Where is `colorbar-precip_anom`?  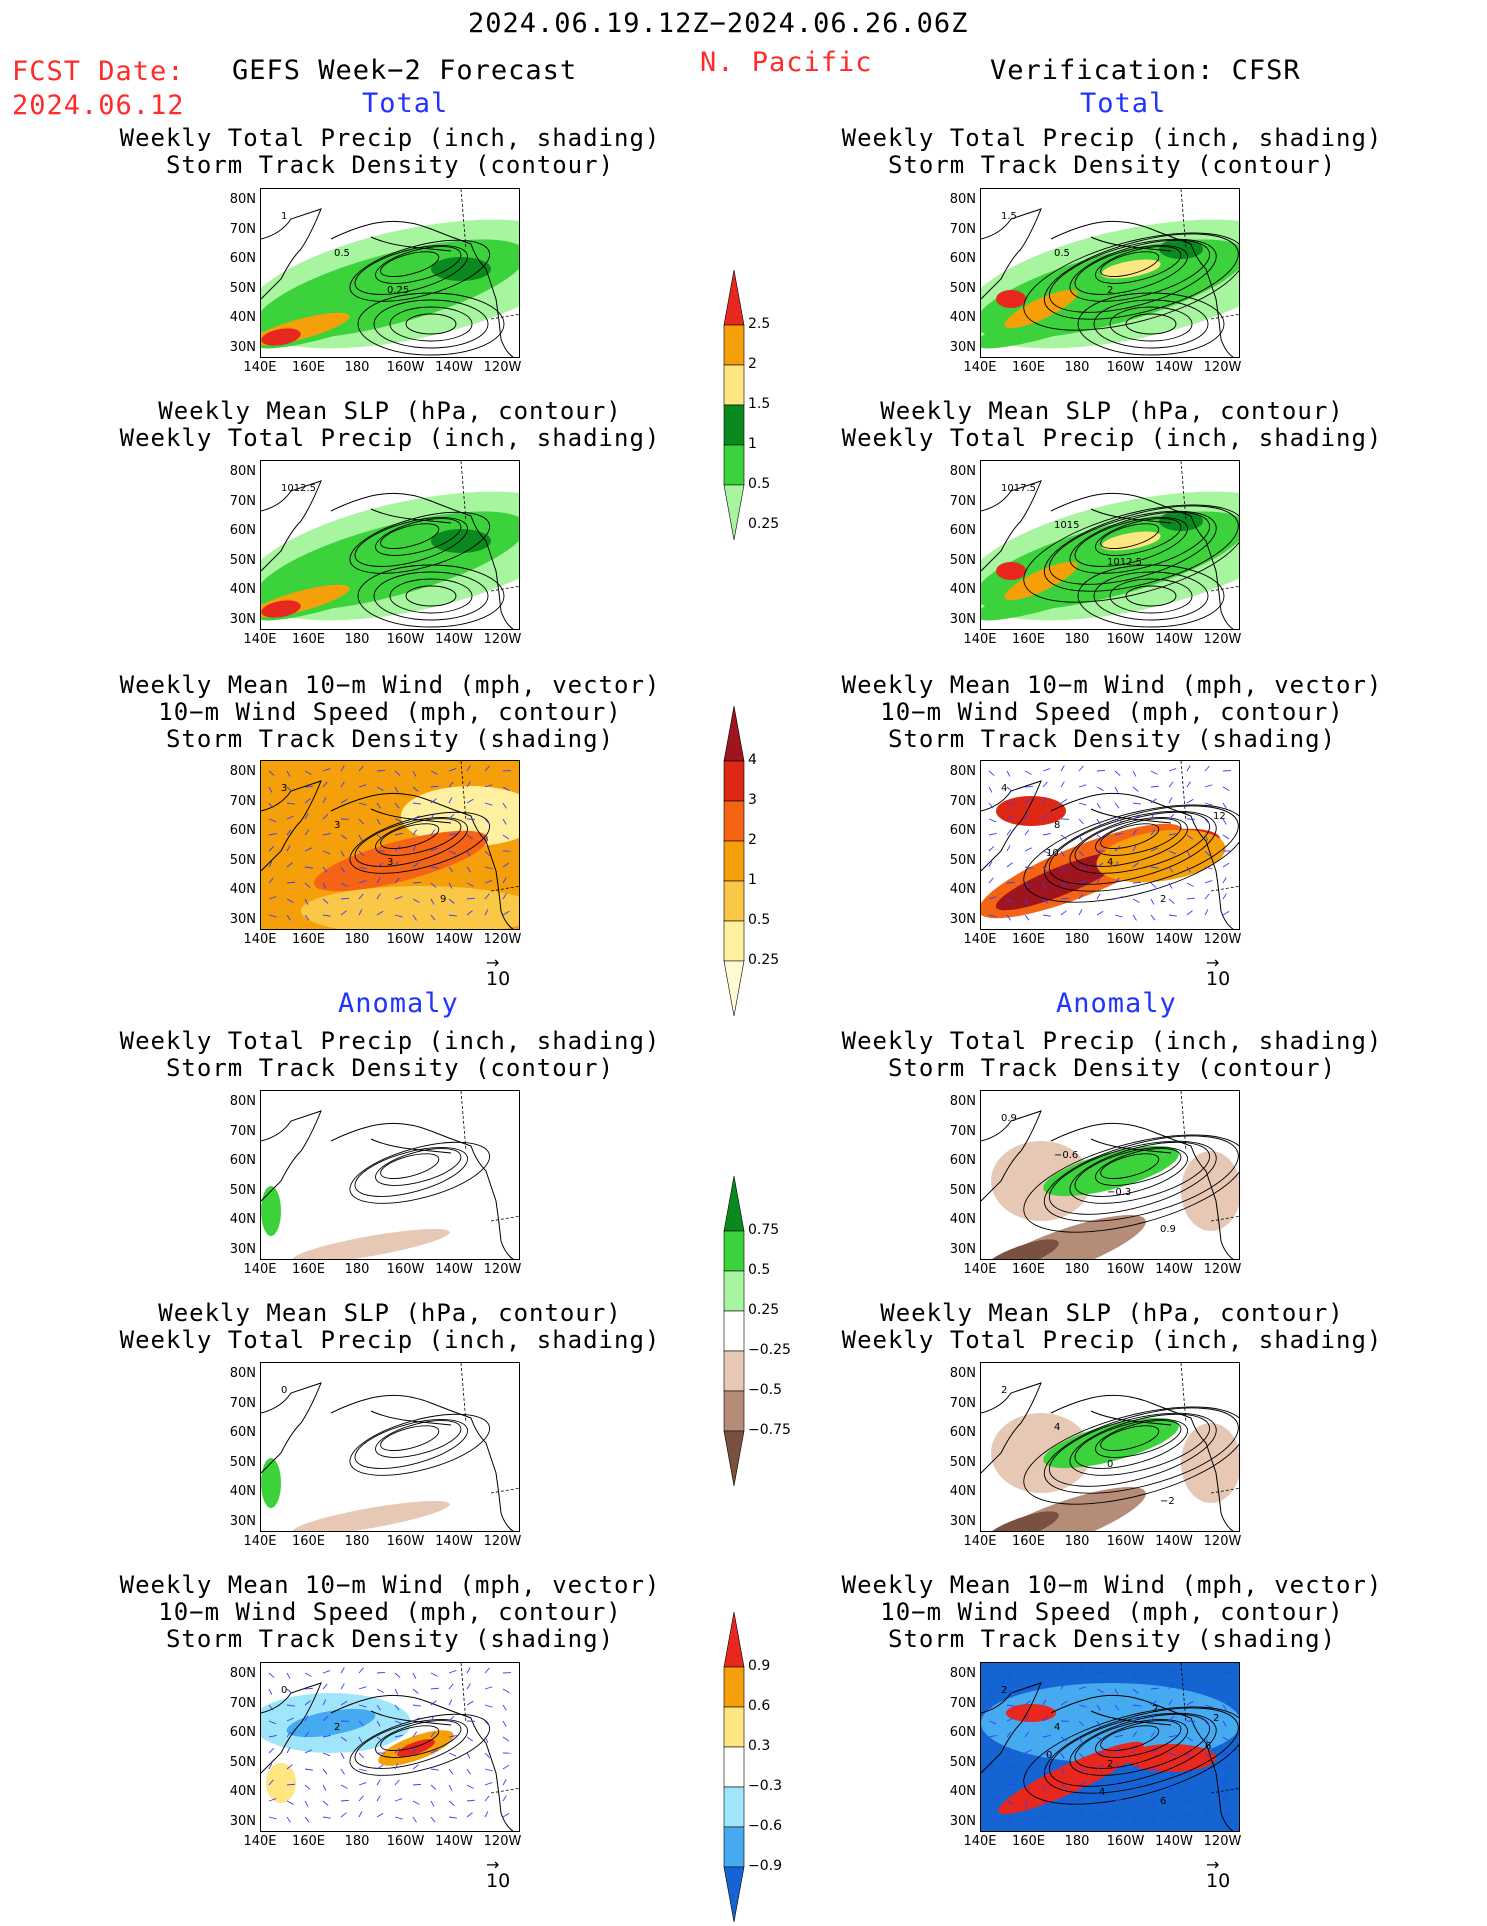 colorbar-precip_anom is located at coordinates (734, 1333).